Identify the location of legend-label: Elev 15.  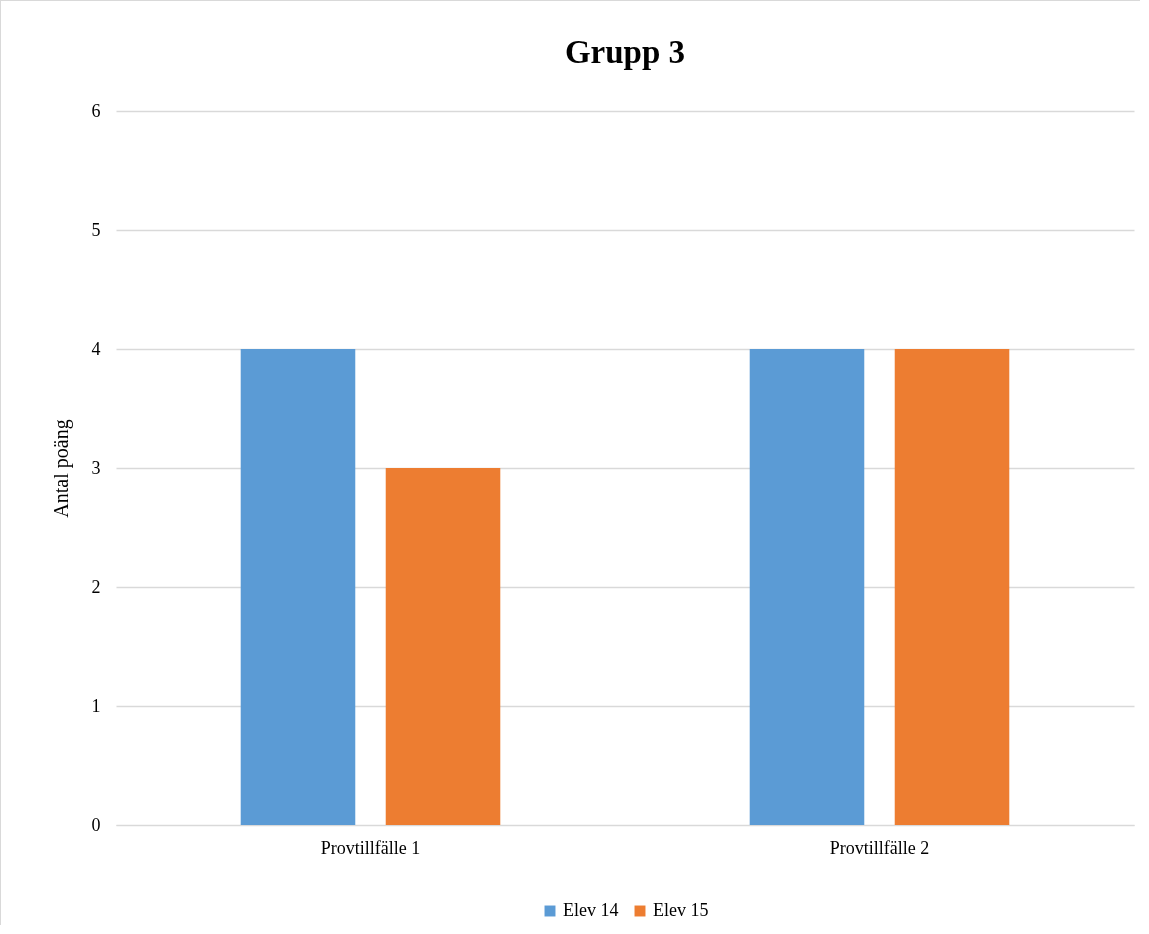
(681, 910).